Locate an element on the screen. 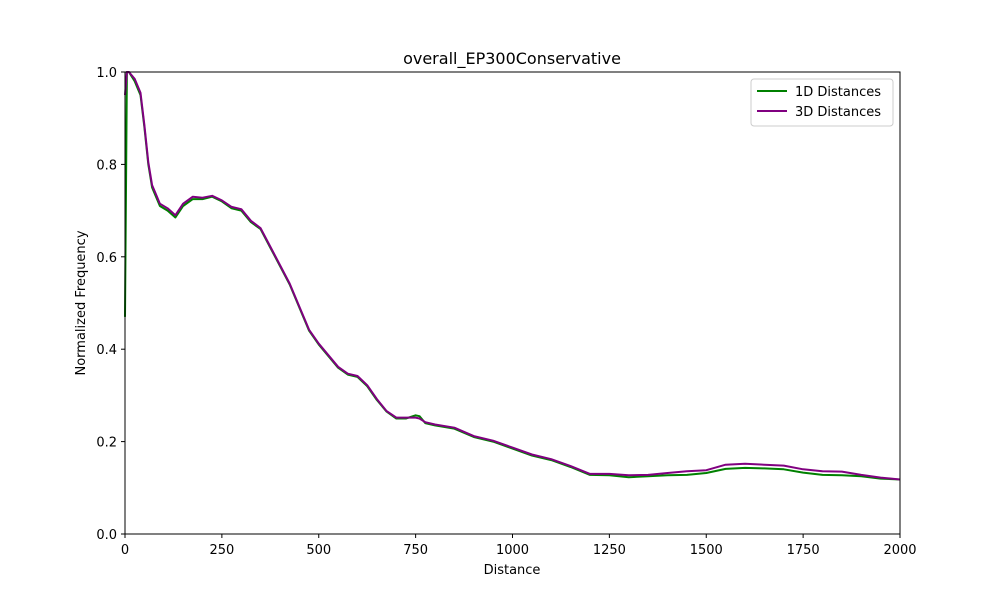 This screenshot has height=600, width=1000. y-tick-label: 0.6 is located at coordinates (106, 258).